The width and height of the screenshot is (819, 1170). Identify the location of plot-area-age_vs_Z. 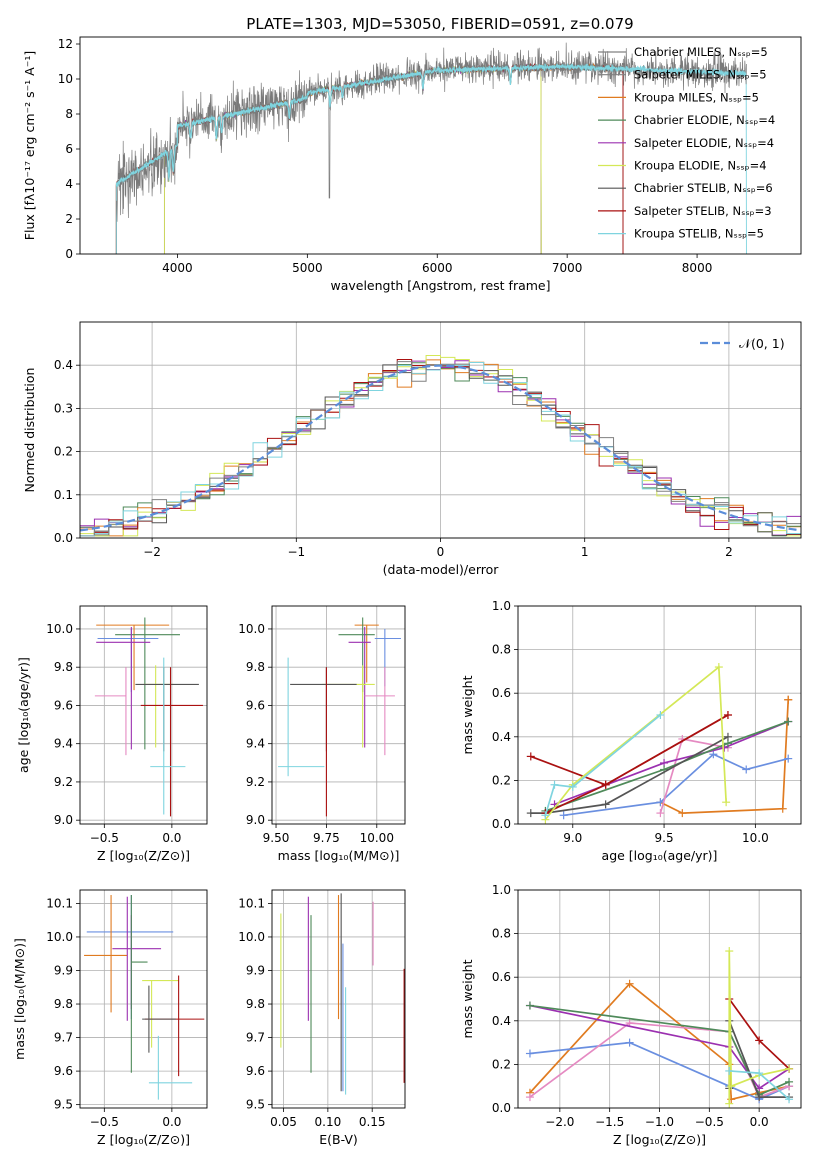
(148, 717).